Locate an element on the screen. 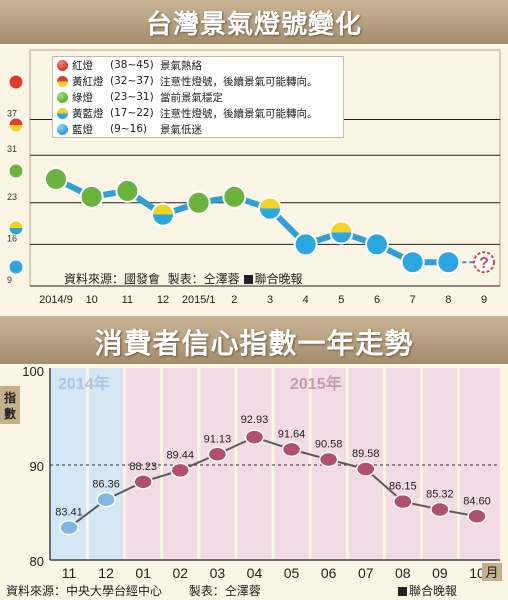 The image size is (508, 600). legend-desc: 景氣熱絡 is located at coordinates (181, 65).